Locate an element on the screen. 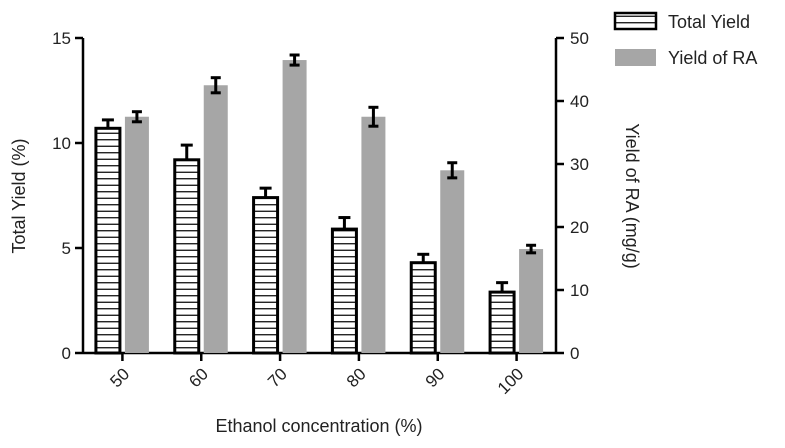  x-tick-label: 90 is located at coordinates (435, 377).